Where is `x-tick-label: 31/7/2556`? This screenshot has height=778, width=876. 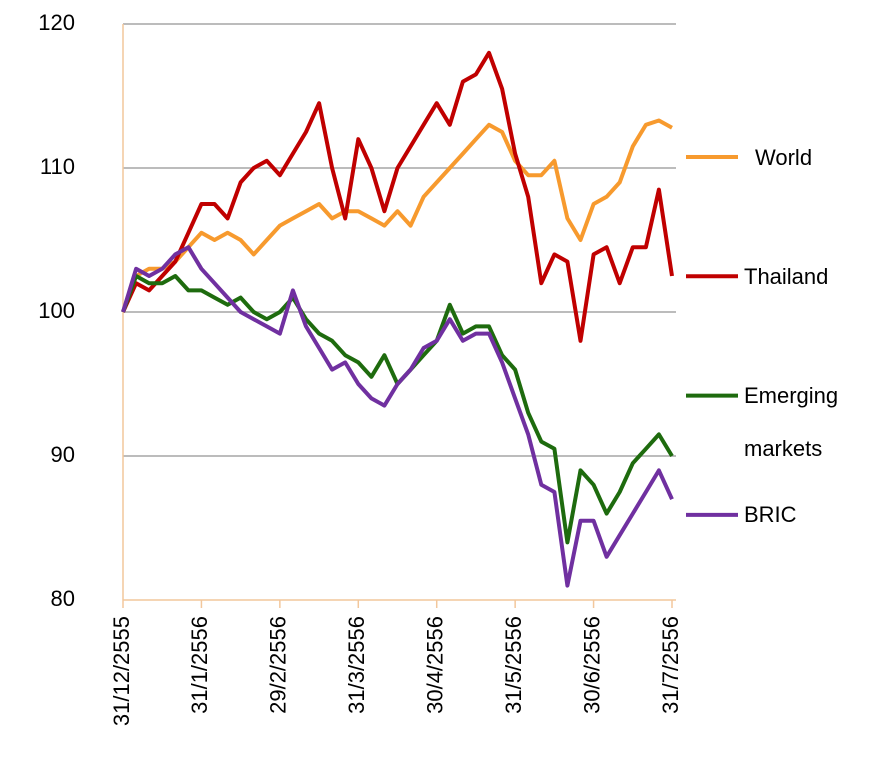 x-tick-label: 31/7/2556 is located at coordinates (670, 665).